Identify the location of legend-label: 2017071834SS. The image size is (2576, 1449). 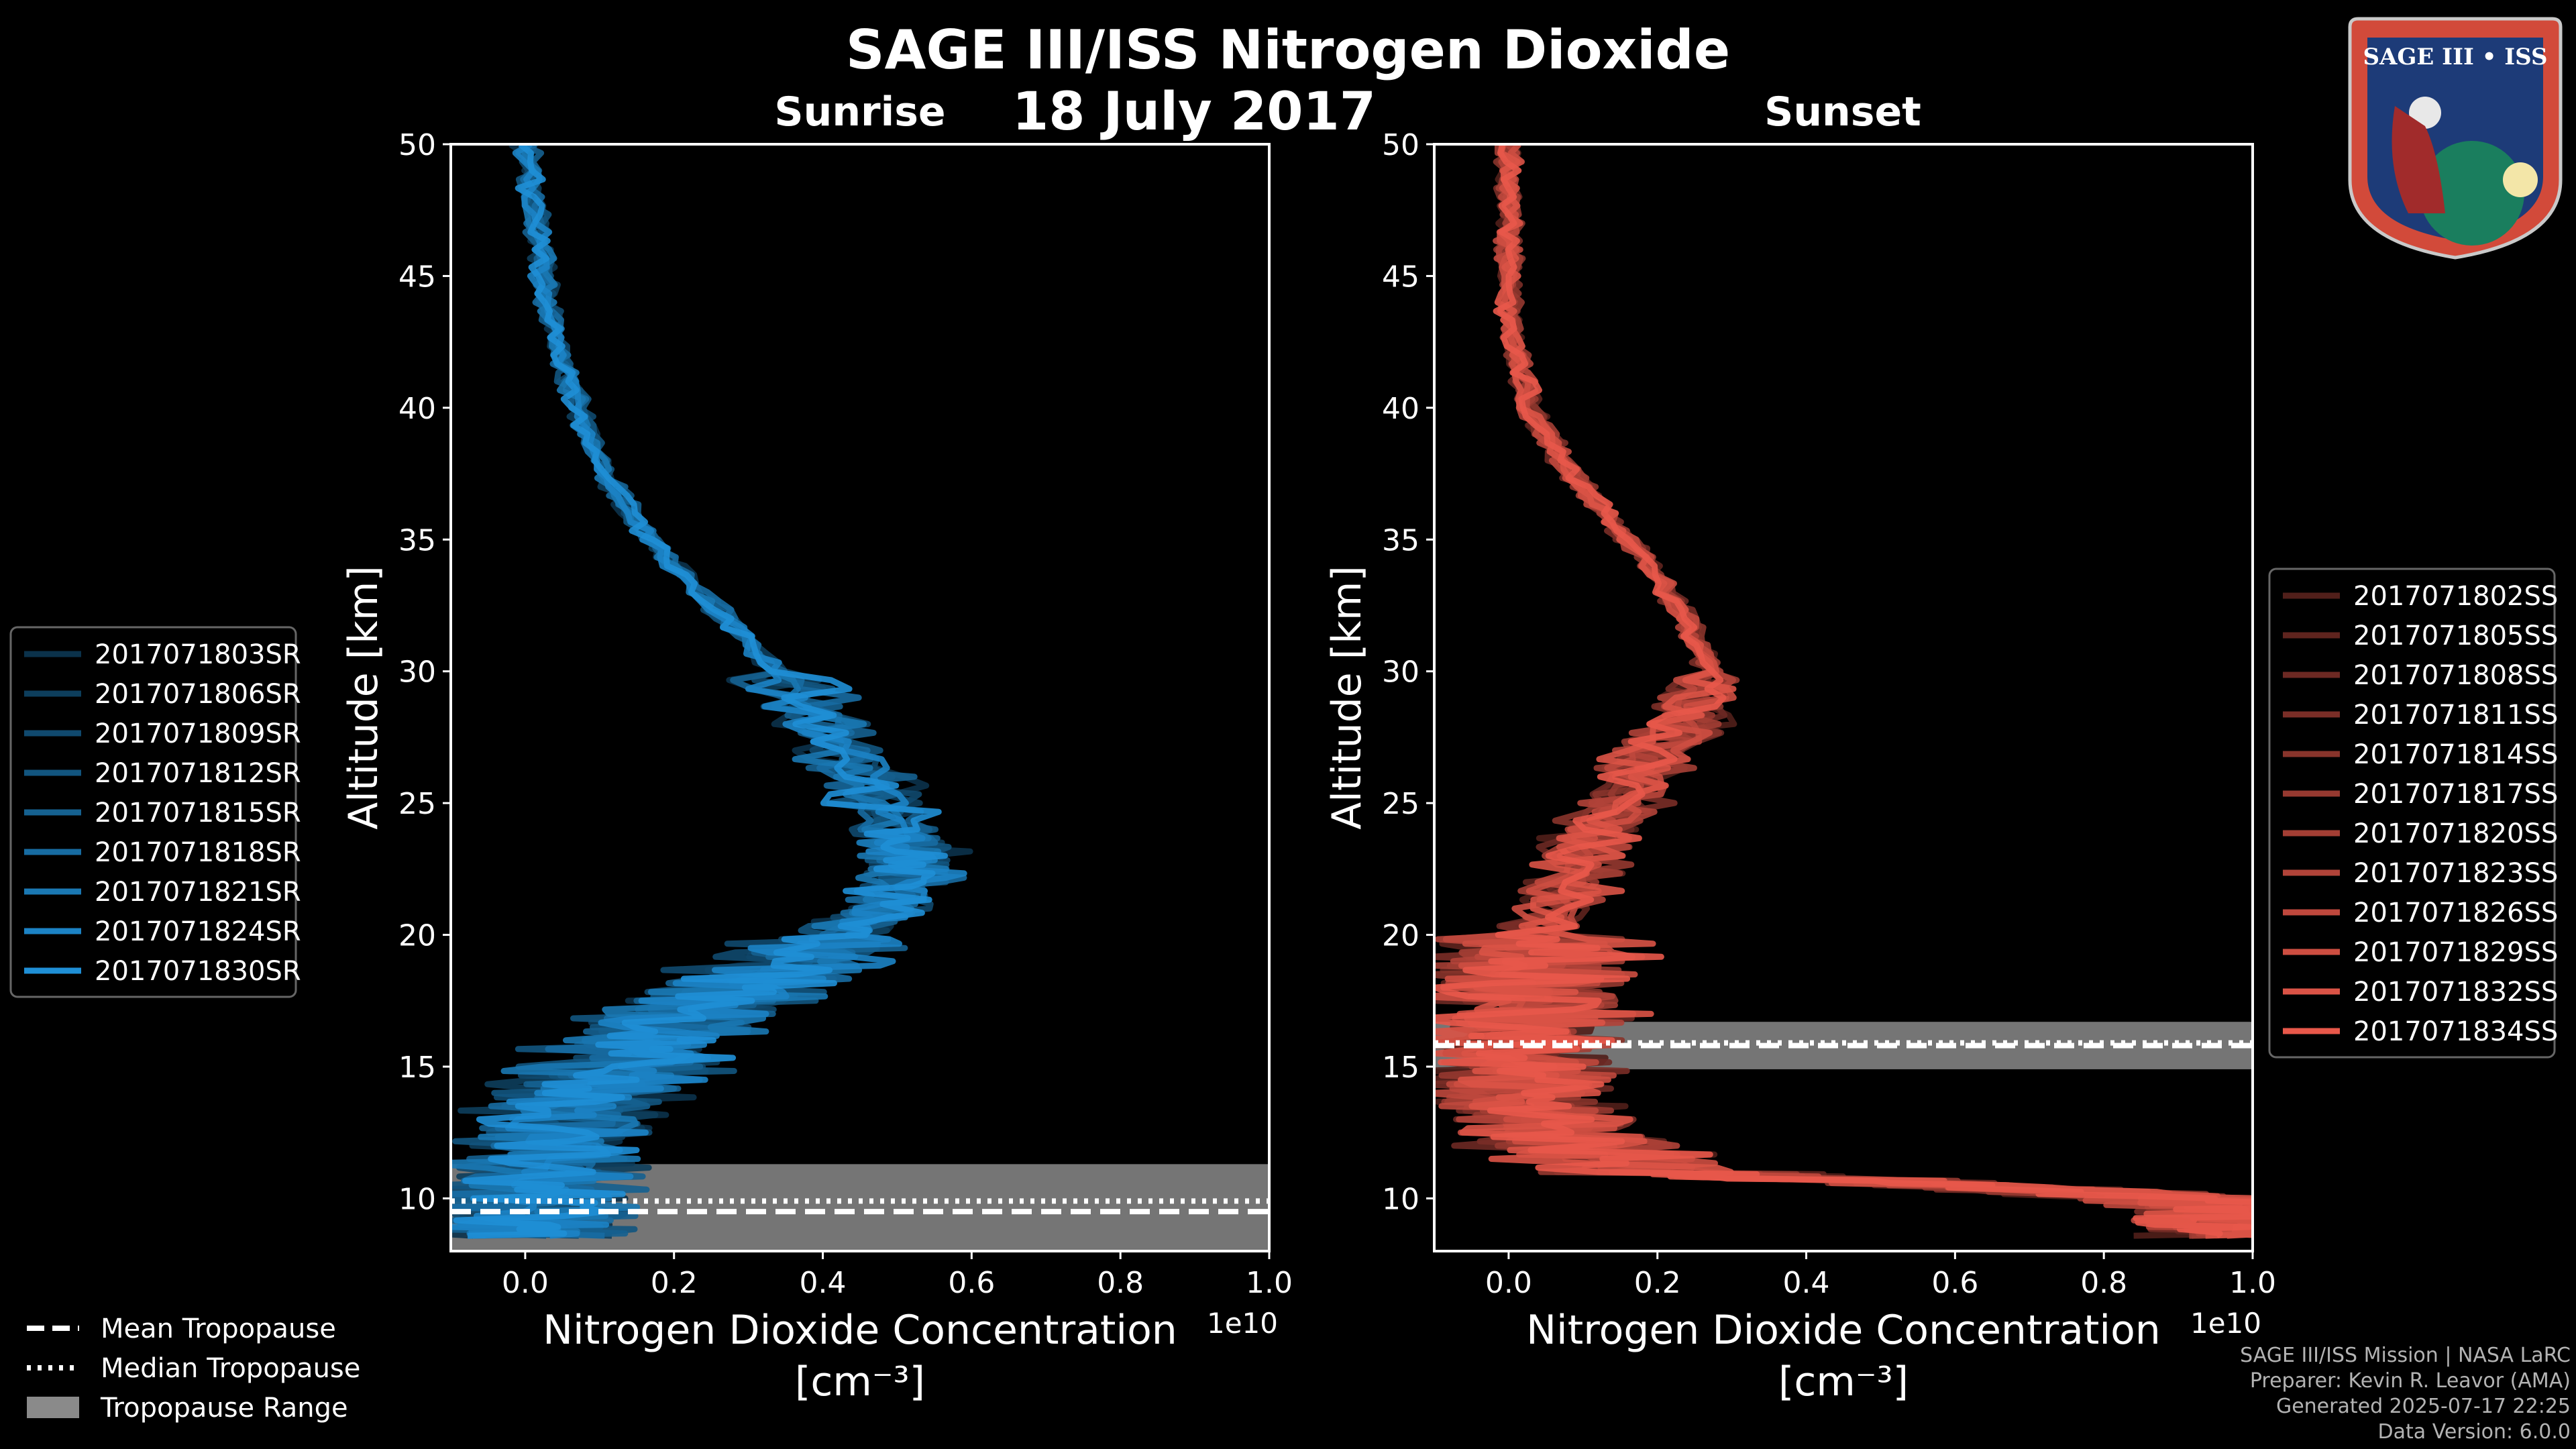
(2455, 1031).